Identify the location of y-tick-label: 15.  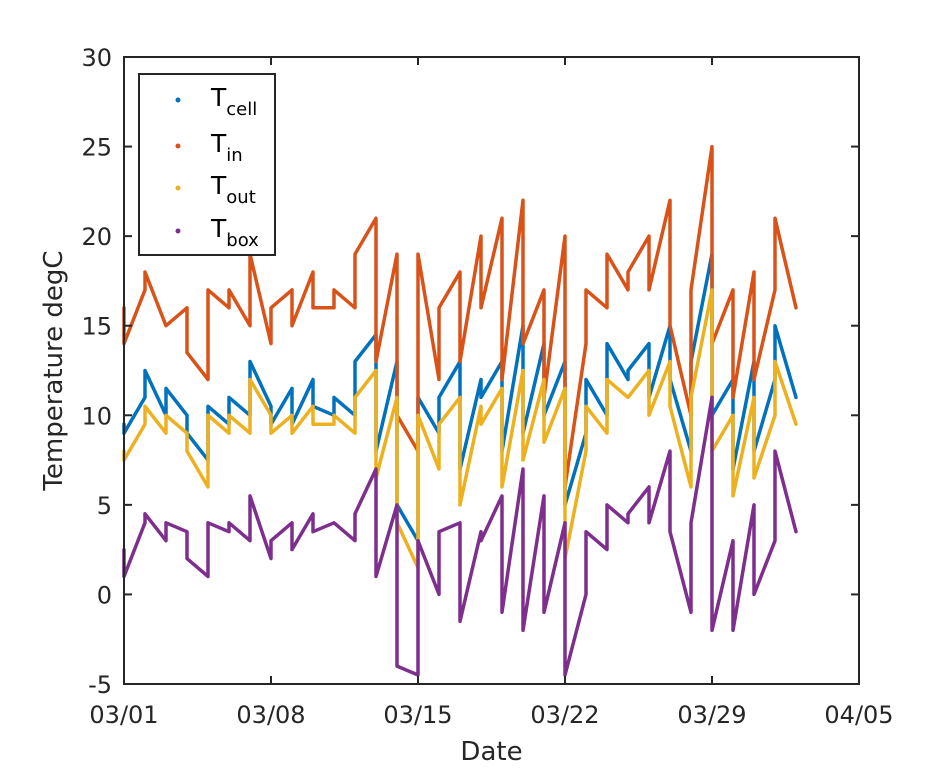
(96, 327).